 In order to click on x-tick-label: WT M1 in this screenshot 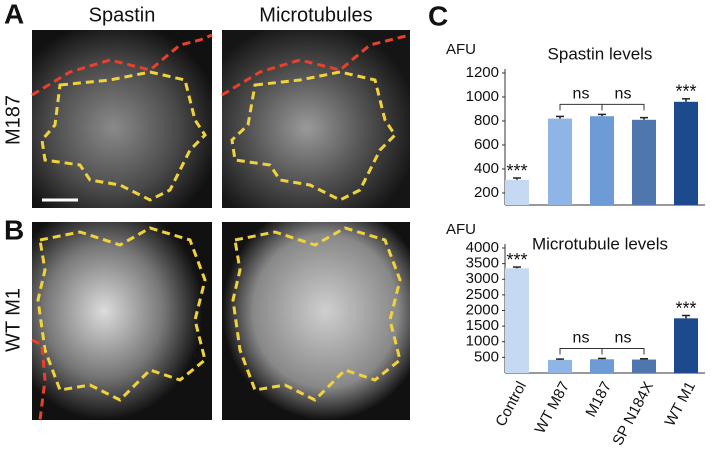, I will do `click(680, 404)`.